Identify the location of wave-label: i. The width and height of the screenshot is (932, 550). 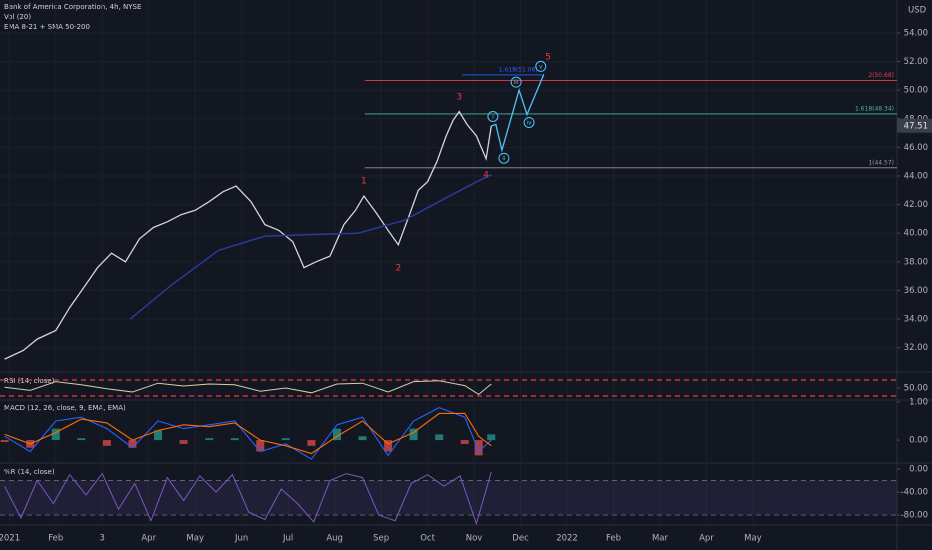
(493, 116).